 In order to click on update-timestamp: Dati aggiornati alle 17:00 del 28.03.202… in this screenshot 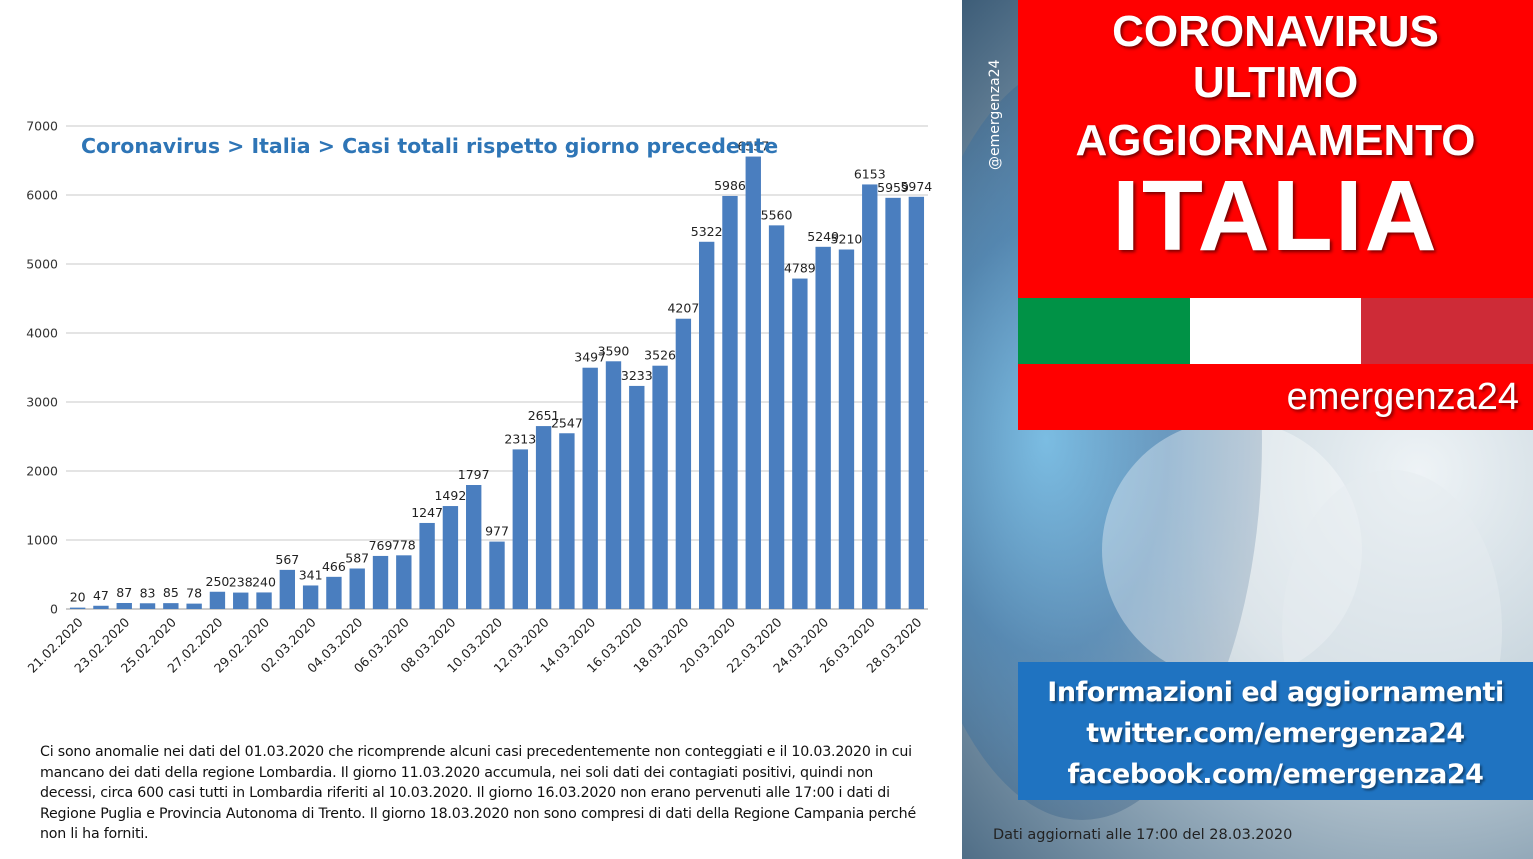, I will do `click(1143, 835)`.